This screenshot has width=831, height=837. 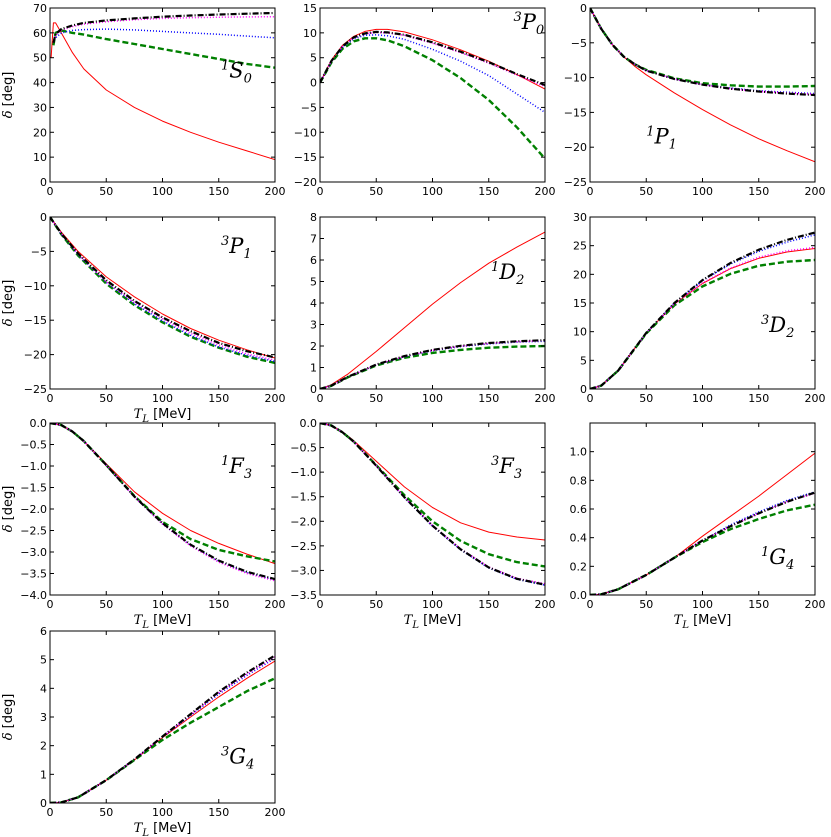 What do you see at coordinates (699, 308) in the screenshot?
I see `panel-3D2: 0 50 100 150 200 0 5 10 15 20 25 30 3D2` at bounding box center [699, 308].